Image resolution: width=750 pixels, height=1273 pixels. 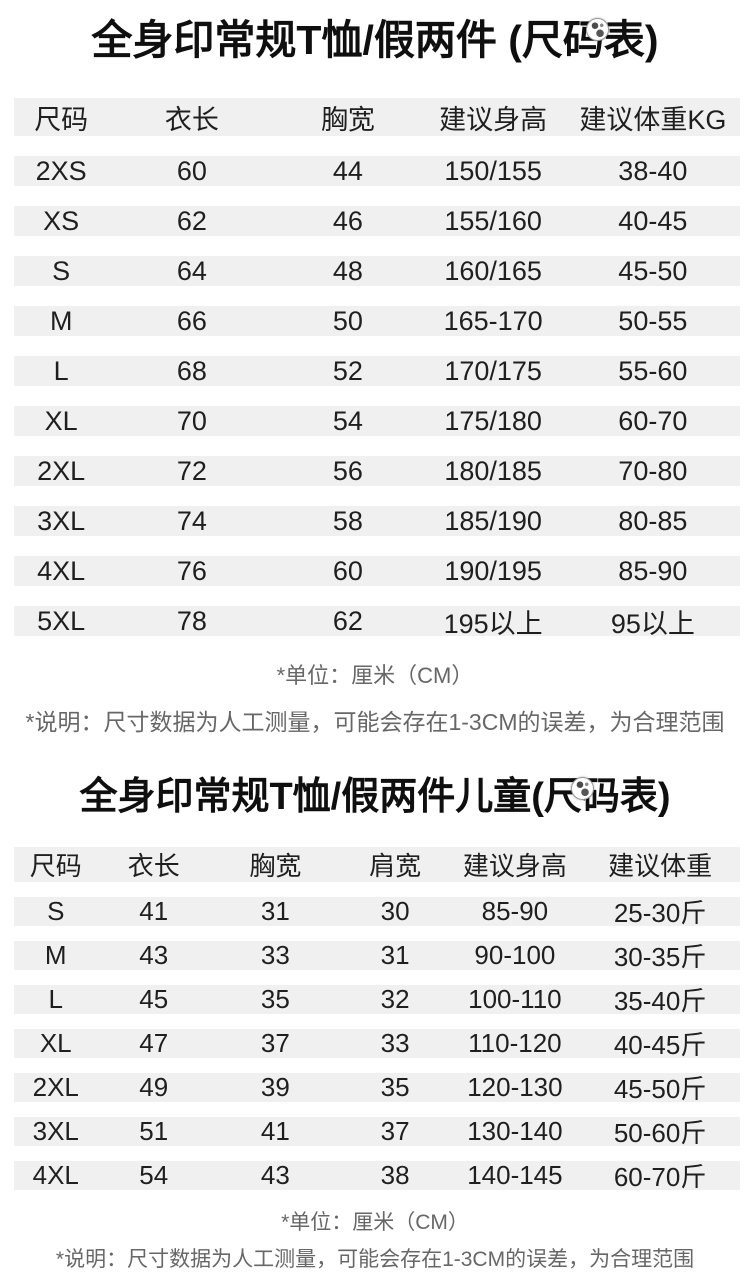 I want to click on table-cell: 160/165, so click(x=493, y=270).